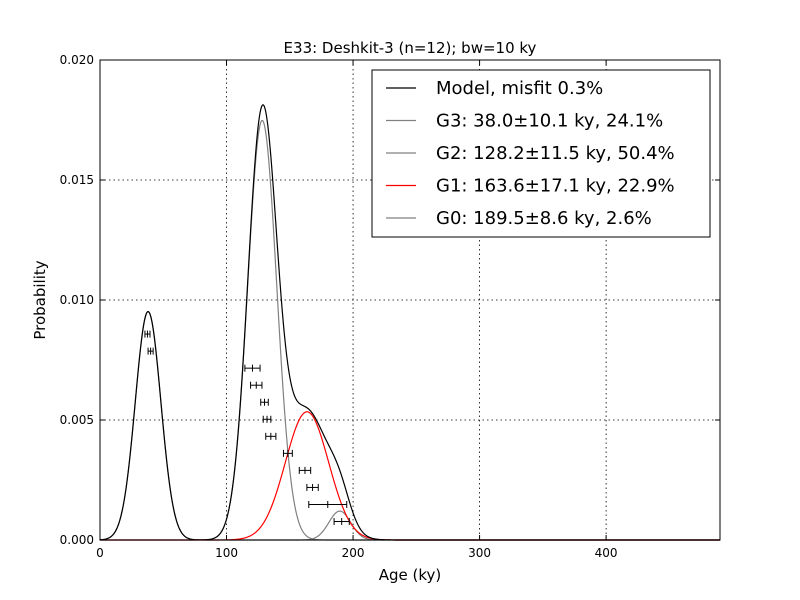 Image resolution: width=800 pixels, height=600 pixels. Describe the element at coordinates (410, 575) in the screenshot. I see `x-axis-title: Age (ky)` at that location.